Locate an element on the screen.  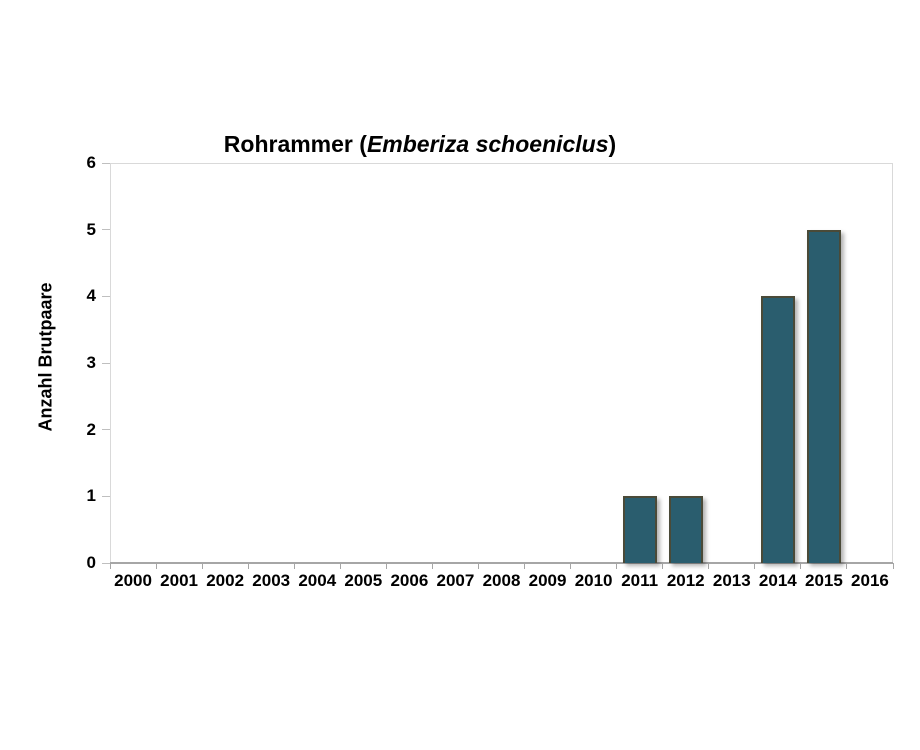
bar-2012 is located at coordinates (685, 529).